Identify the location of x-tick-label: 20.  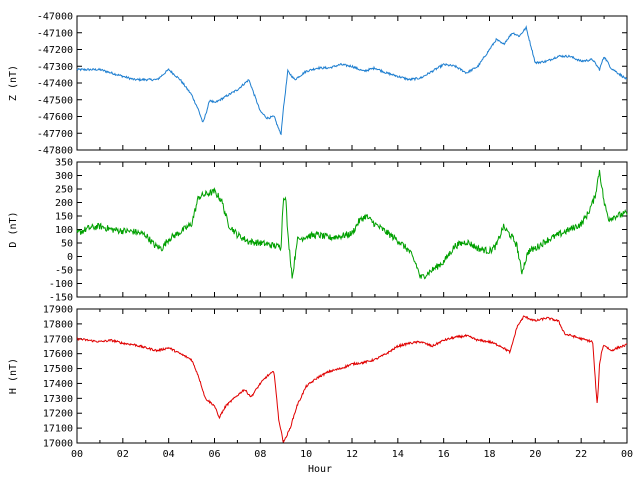
(535, 454).